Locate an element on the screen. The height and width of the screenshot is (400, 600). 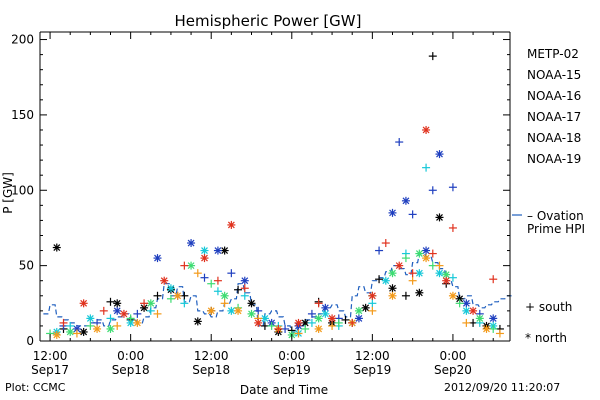
x-tick-label-date: Sep18 is located at coordinates (211, 370).